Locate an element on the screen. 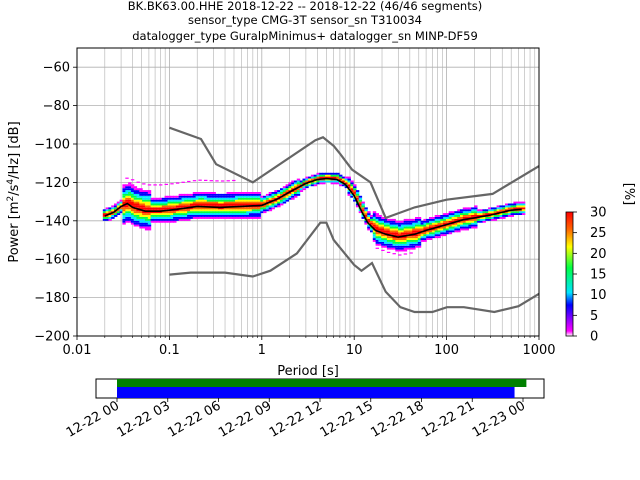 The width and height of the screenshot is (640, 480). y-tick-label: −160 is located at coordinates (52, 260).